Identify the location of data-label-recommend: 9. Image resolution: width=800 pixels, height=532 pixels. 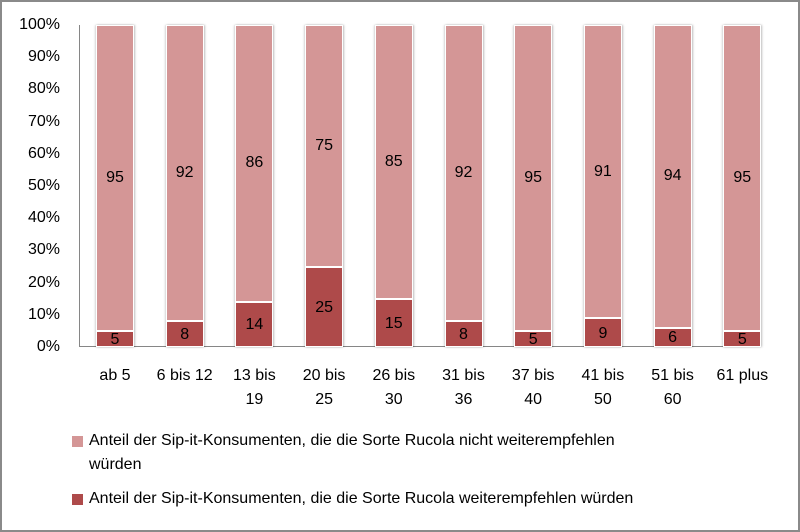
(603, 333).